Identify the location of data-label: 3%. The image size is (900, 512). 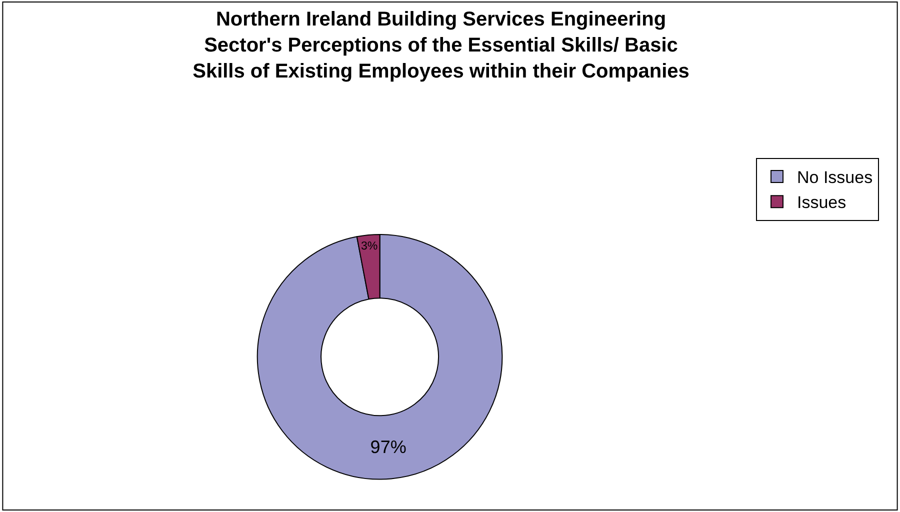
(369, 246).